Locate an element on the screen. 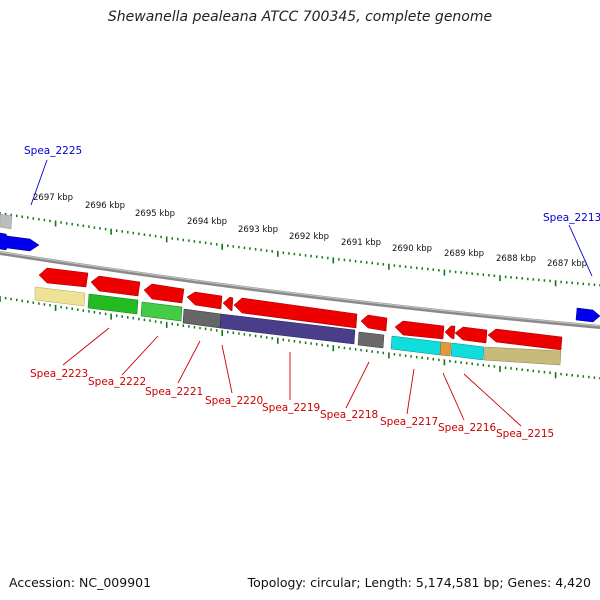 The width and height of the screenshot is (600, 600). gene-label-spea-2213: Spea_2213 is located at coordinates (571, 218).